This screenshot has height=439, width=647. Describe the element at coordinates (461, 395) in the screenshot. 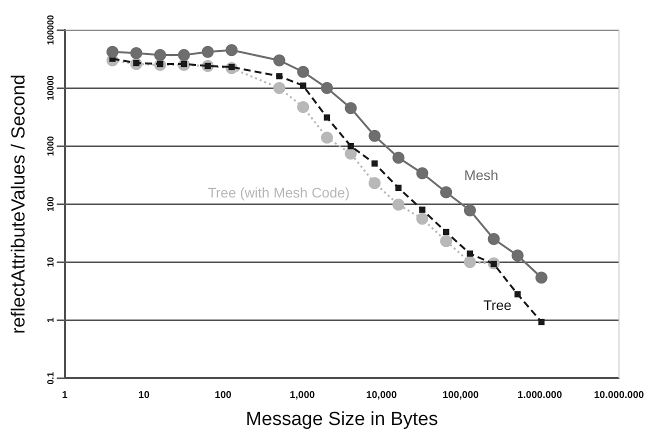

I see `x-tick-label: 100,000` at that location.